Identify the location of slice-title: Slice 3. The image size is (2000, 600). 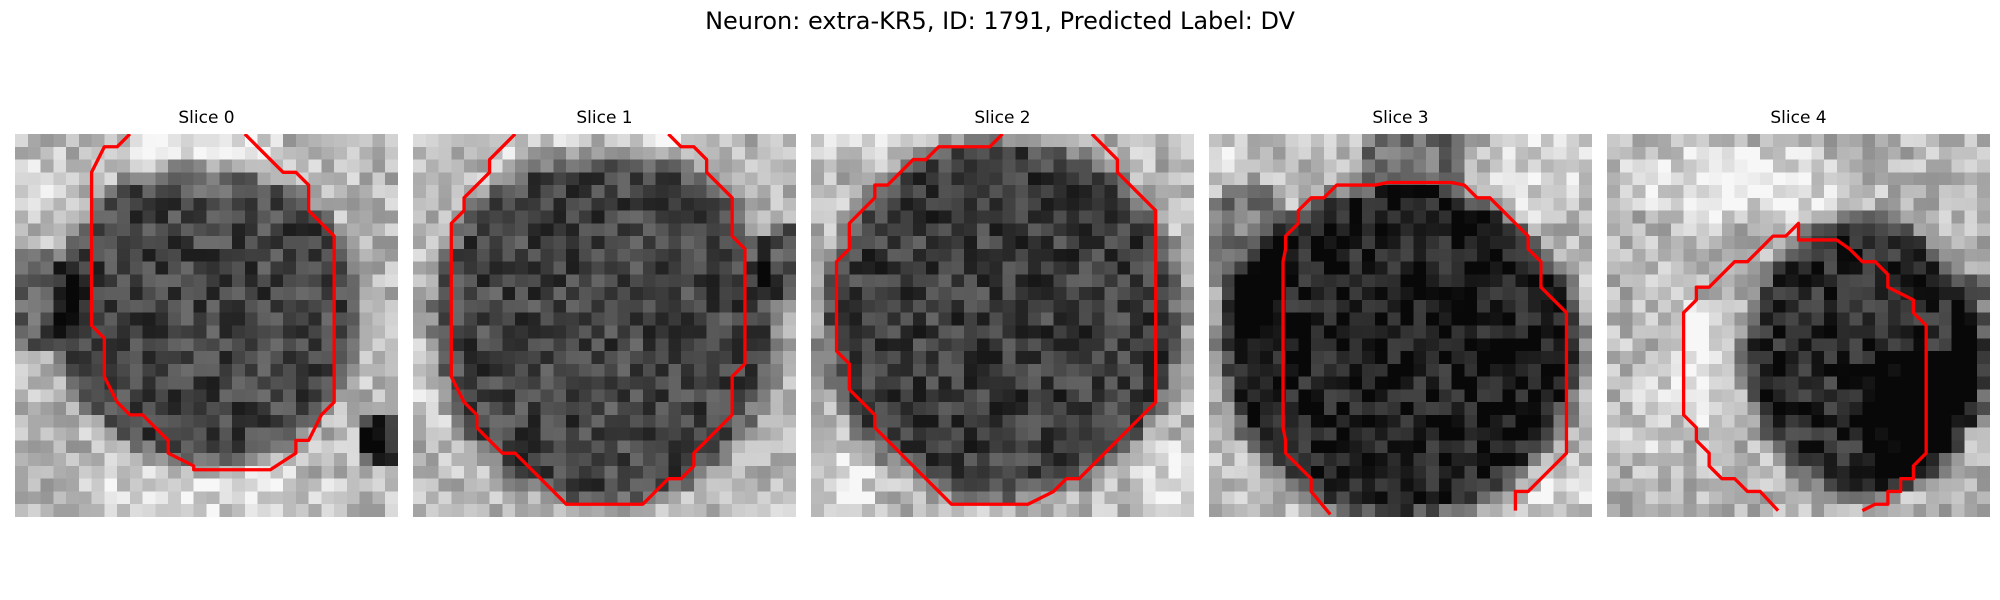
(1400, 118).